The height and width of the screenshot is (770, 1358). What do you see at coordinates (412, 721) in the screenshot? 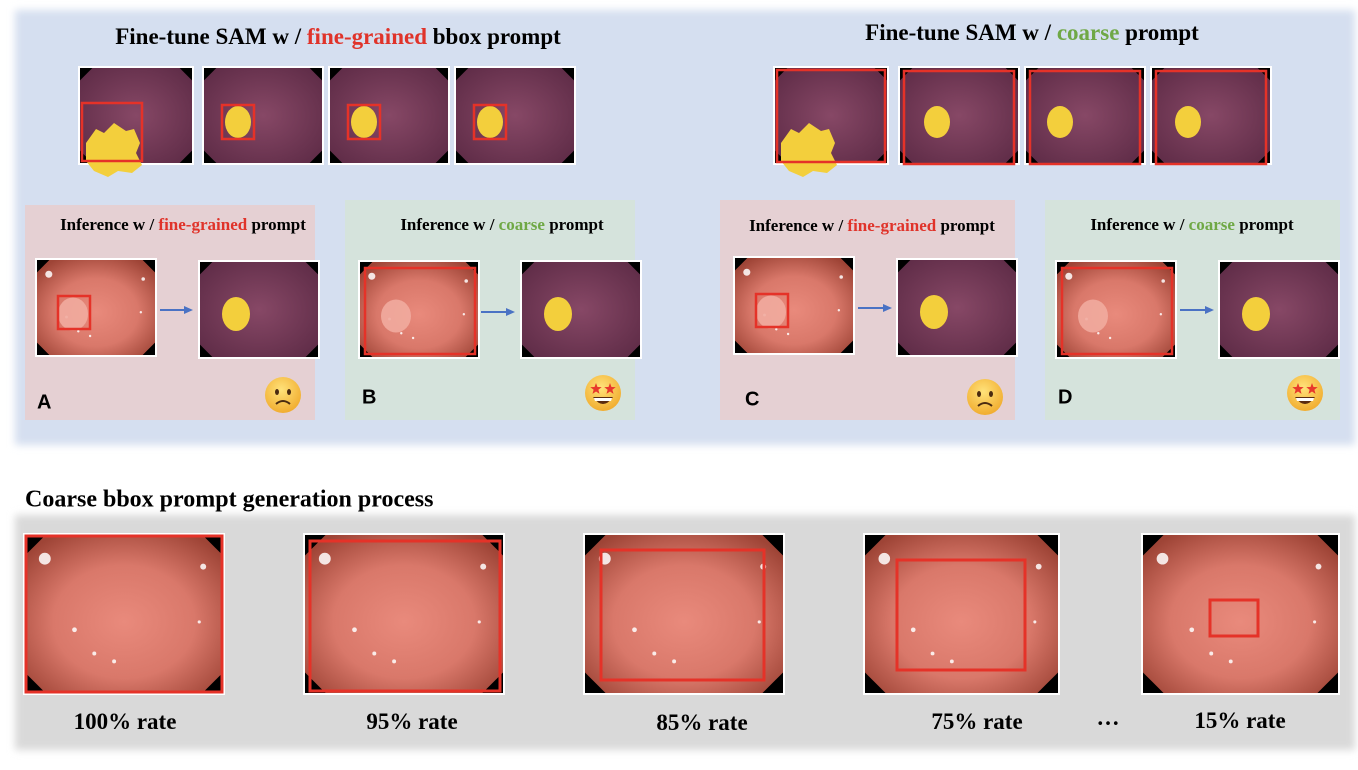
I see `rate-label: 95% rate` at bounding box center [412, 721].